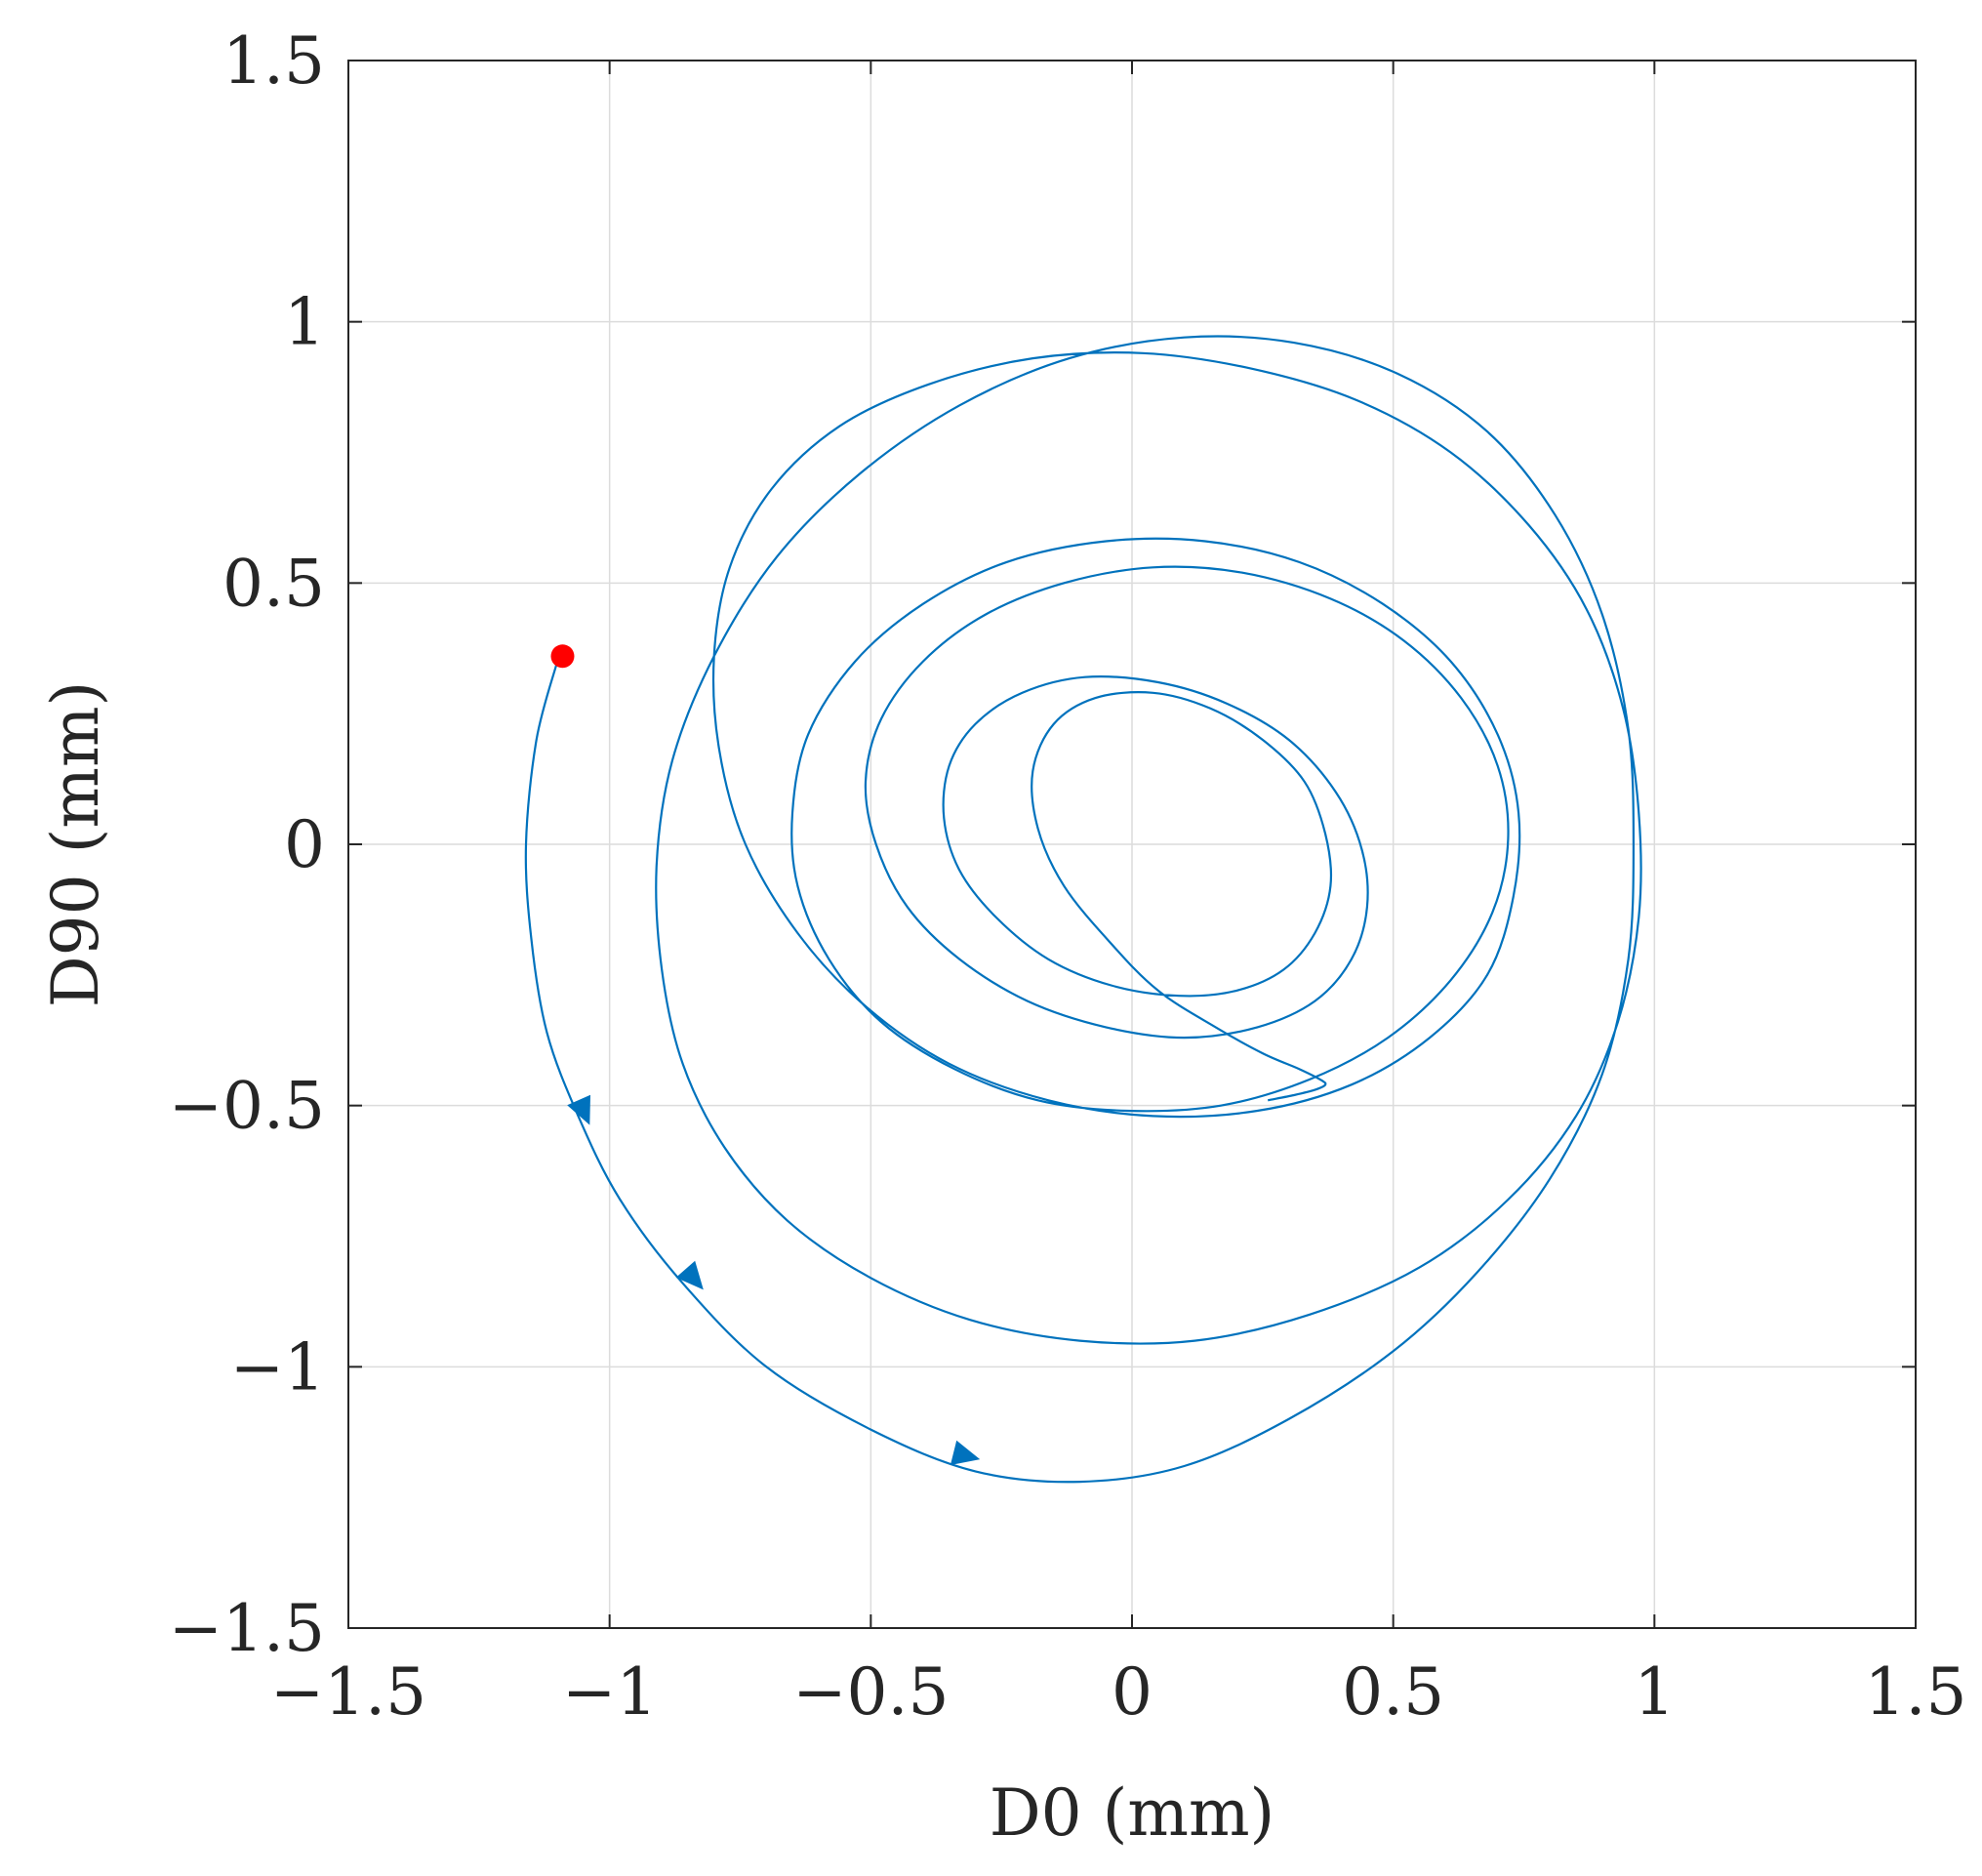 Image resolution: width=1982 pixels, height=1876 pixels. Describe the element at coordinates (247, 1628) in the screenshot. I see `y-tick-label: −1.5` at that location.